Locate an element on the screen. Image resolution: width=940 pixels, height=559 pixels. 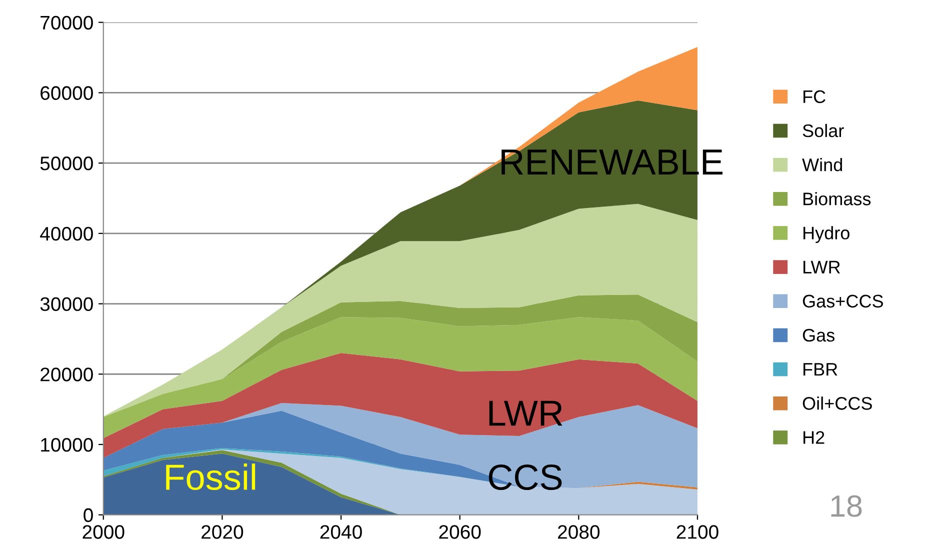
legend-label: FC is located at coordinates (815, 97).